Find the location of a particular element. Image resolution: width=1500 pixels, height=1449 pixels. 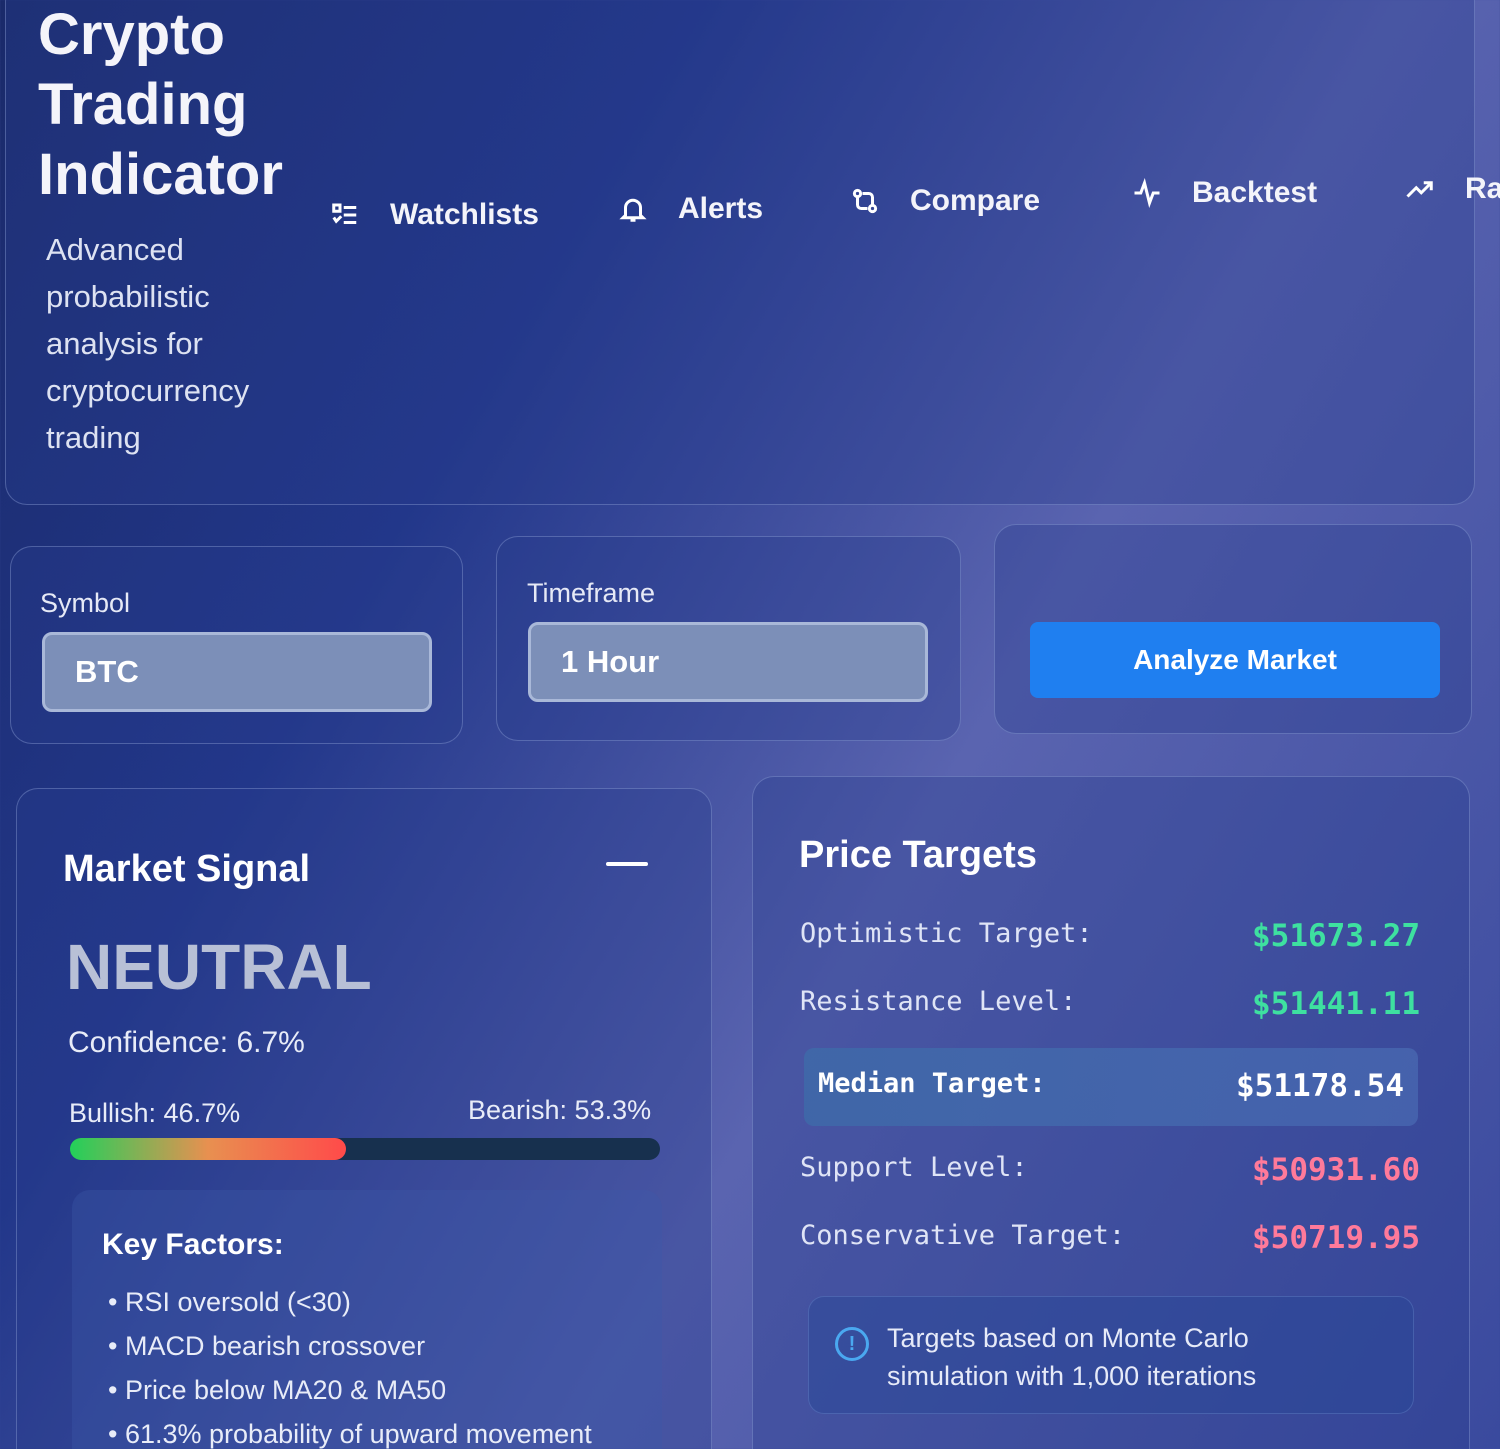

price-targets-title: Price Targets is located at coordinates (918, 855).